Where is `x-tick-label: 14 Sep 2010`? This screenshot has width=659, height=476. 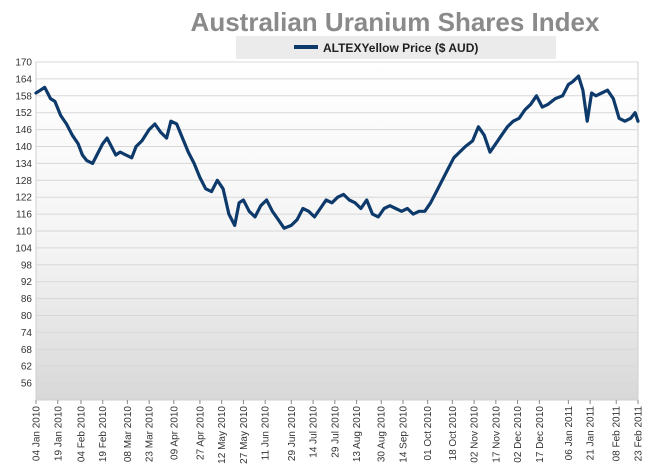 x-tick-label: 14 Sep 2010 is located at coordinates (404, 434).